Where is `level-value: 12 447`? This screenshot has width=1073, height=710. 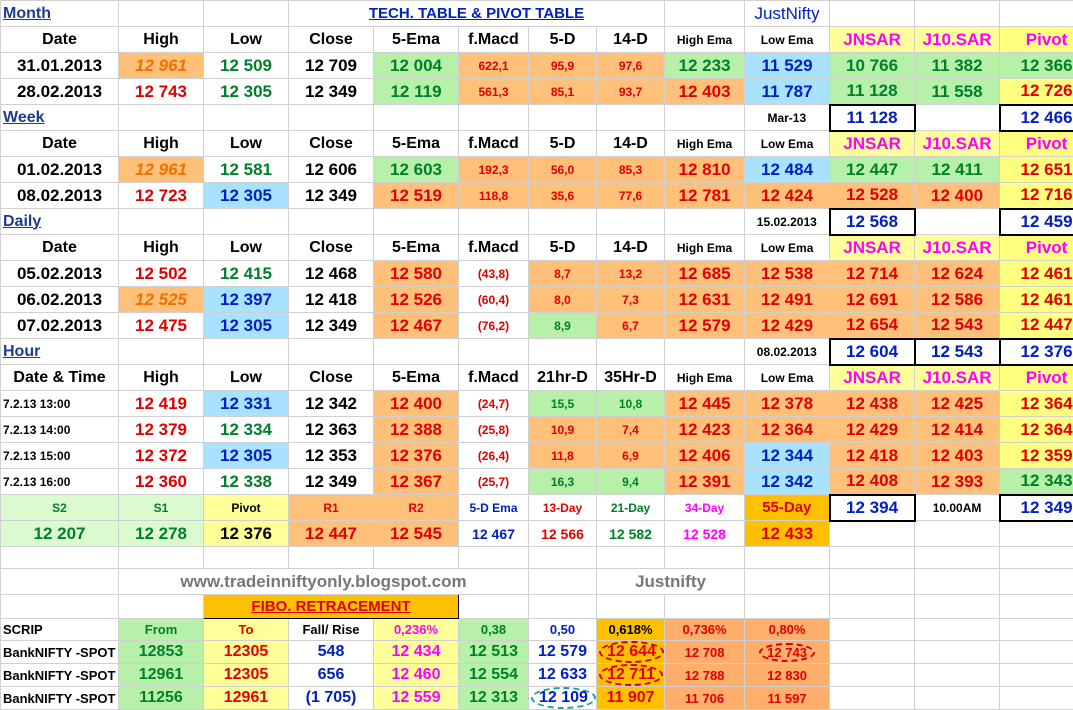
level-value: 12 447 is located at coordinates (331, 534).